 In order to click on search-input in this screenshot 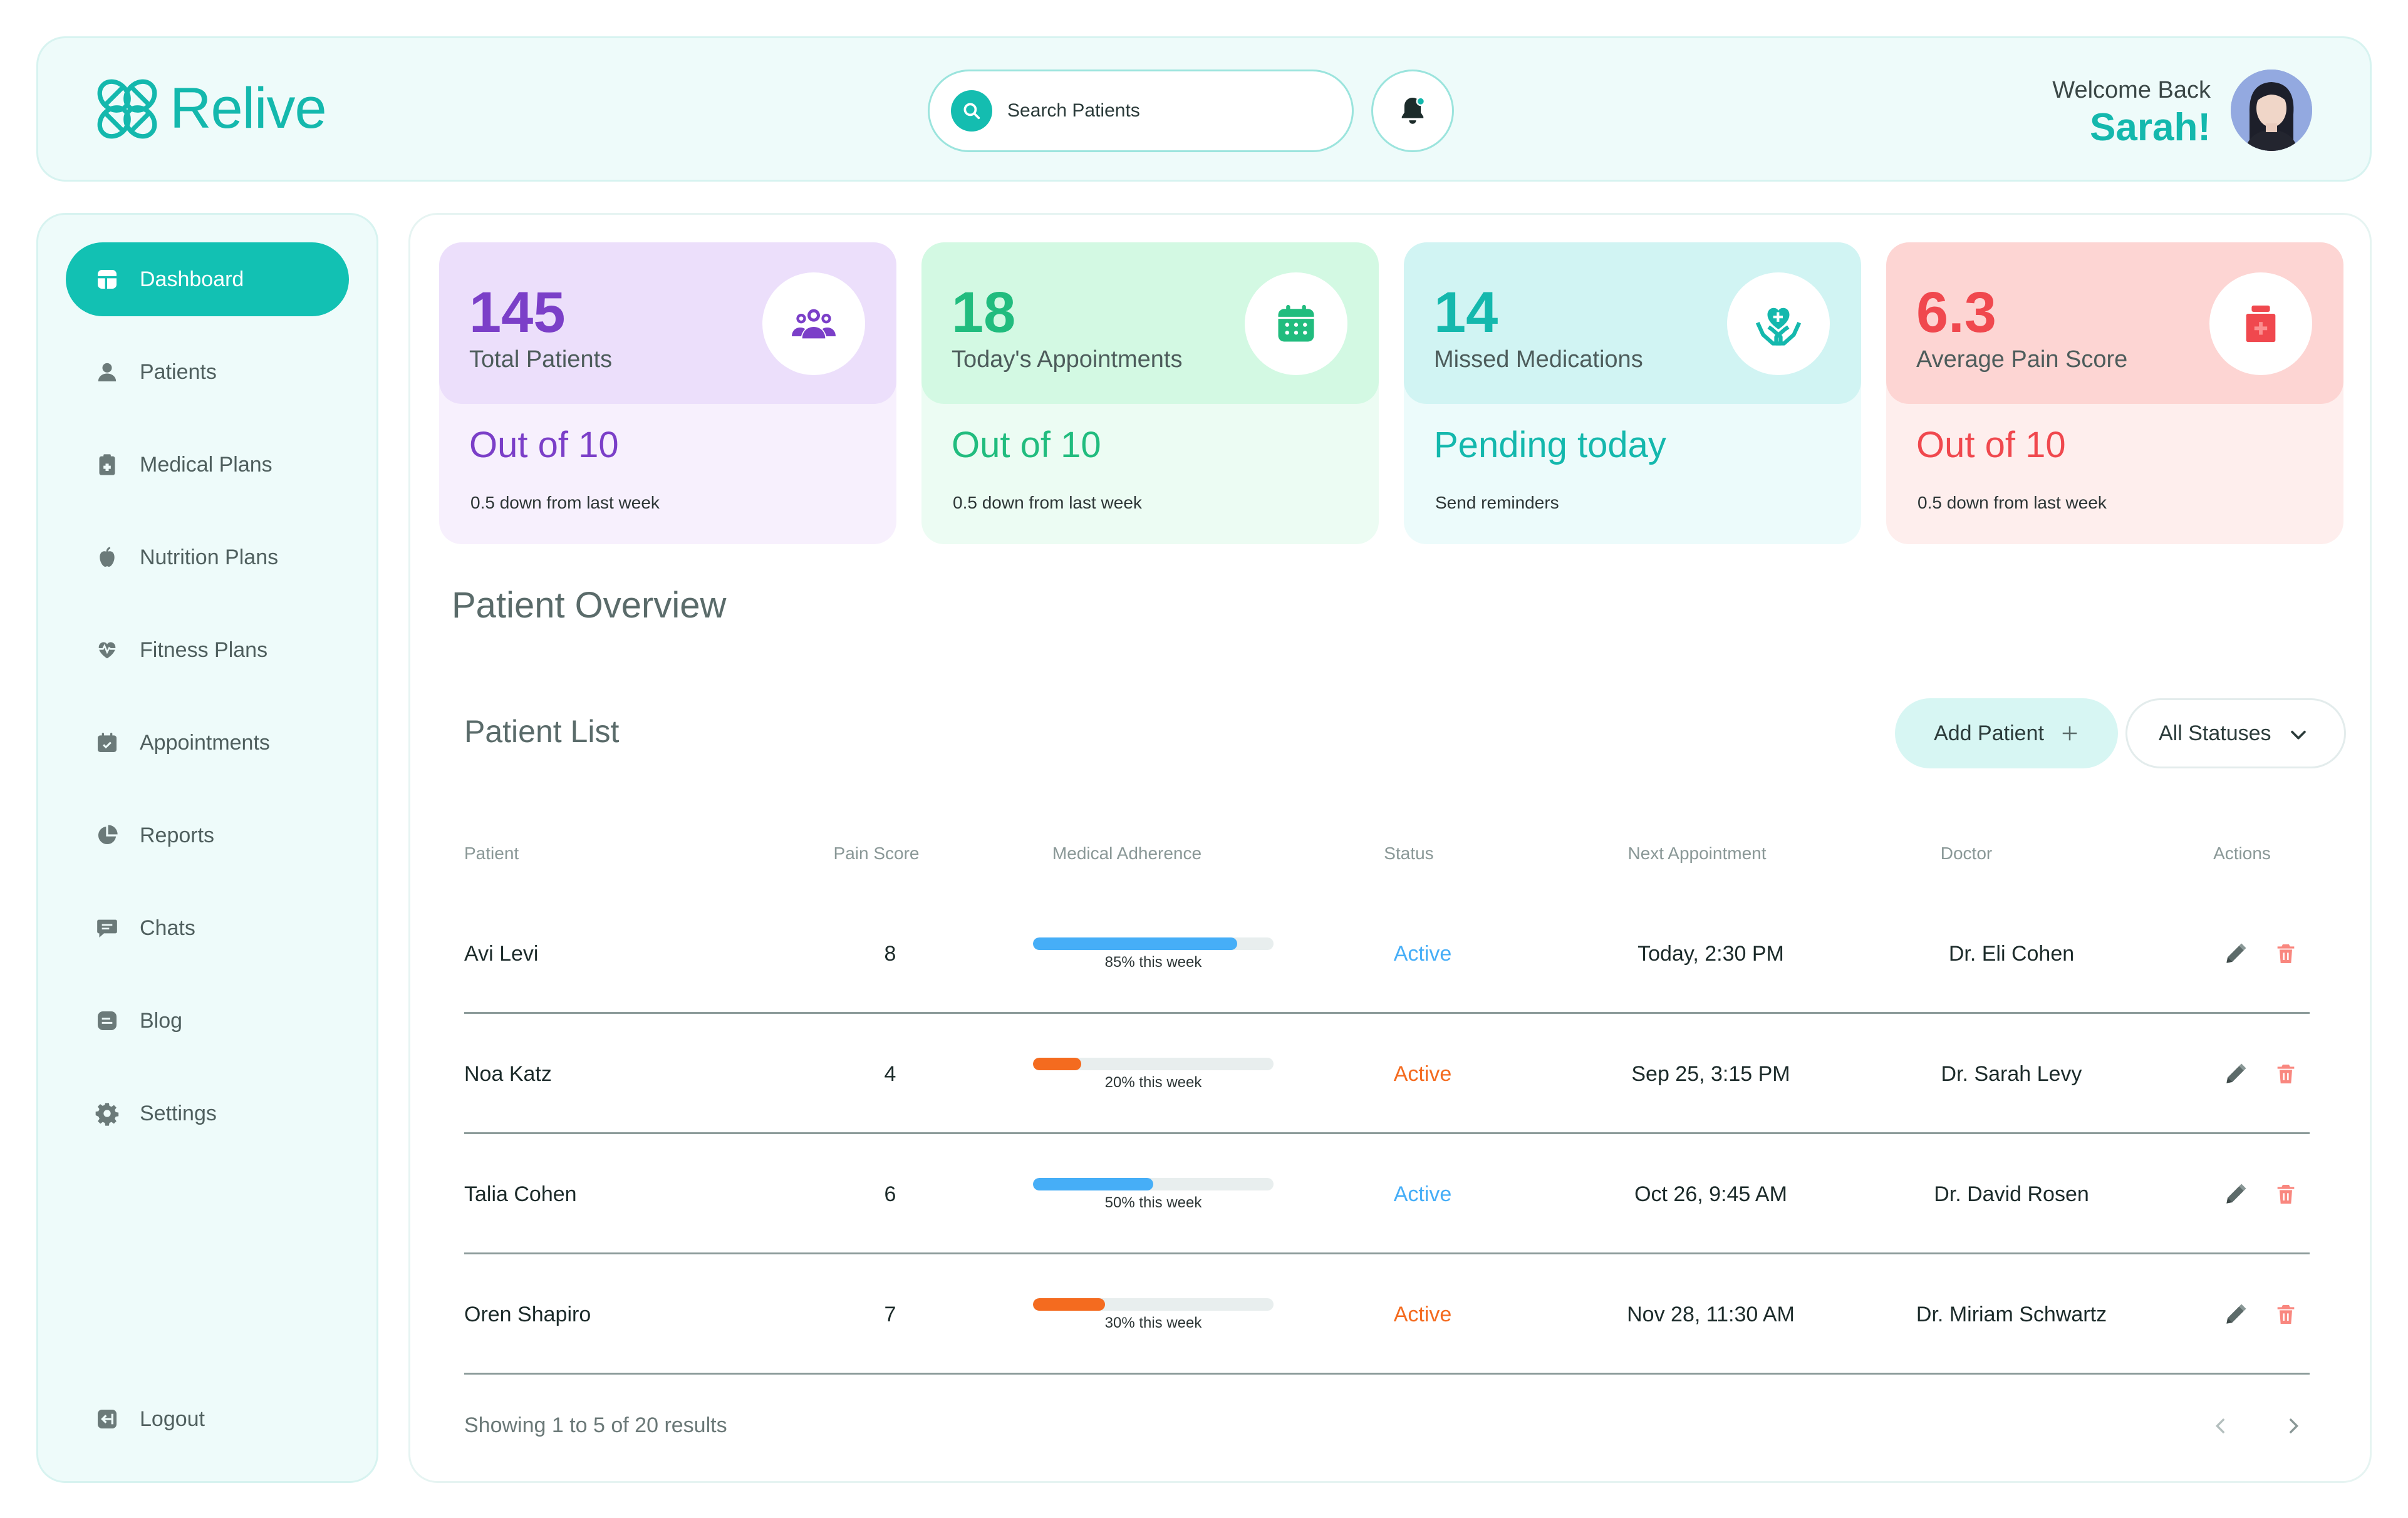, I will do `click(1170, 110)`.